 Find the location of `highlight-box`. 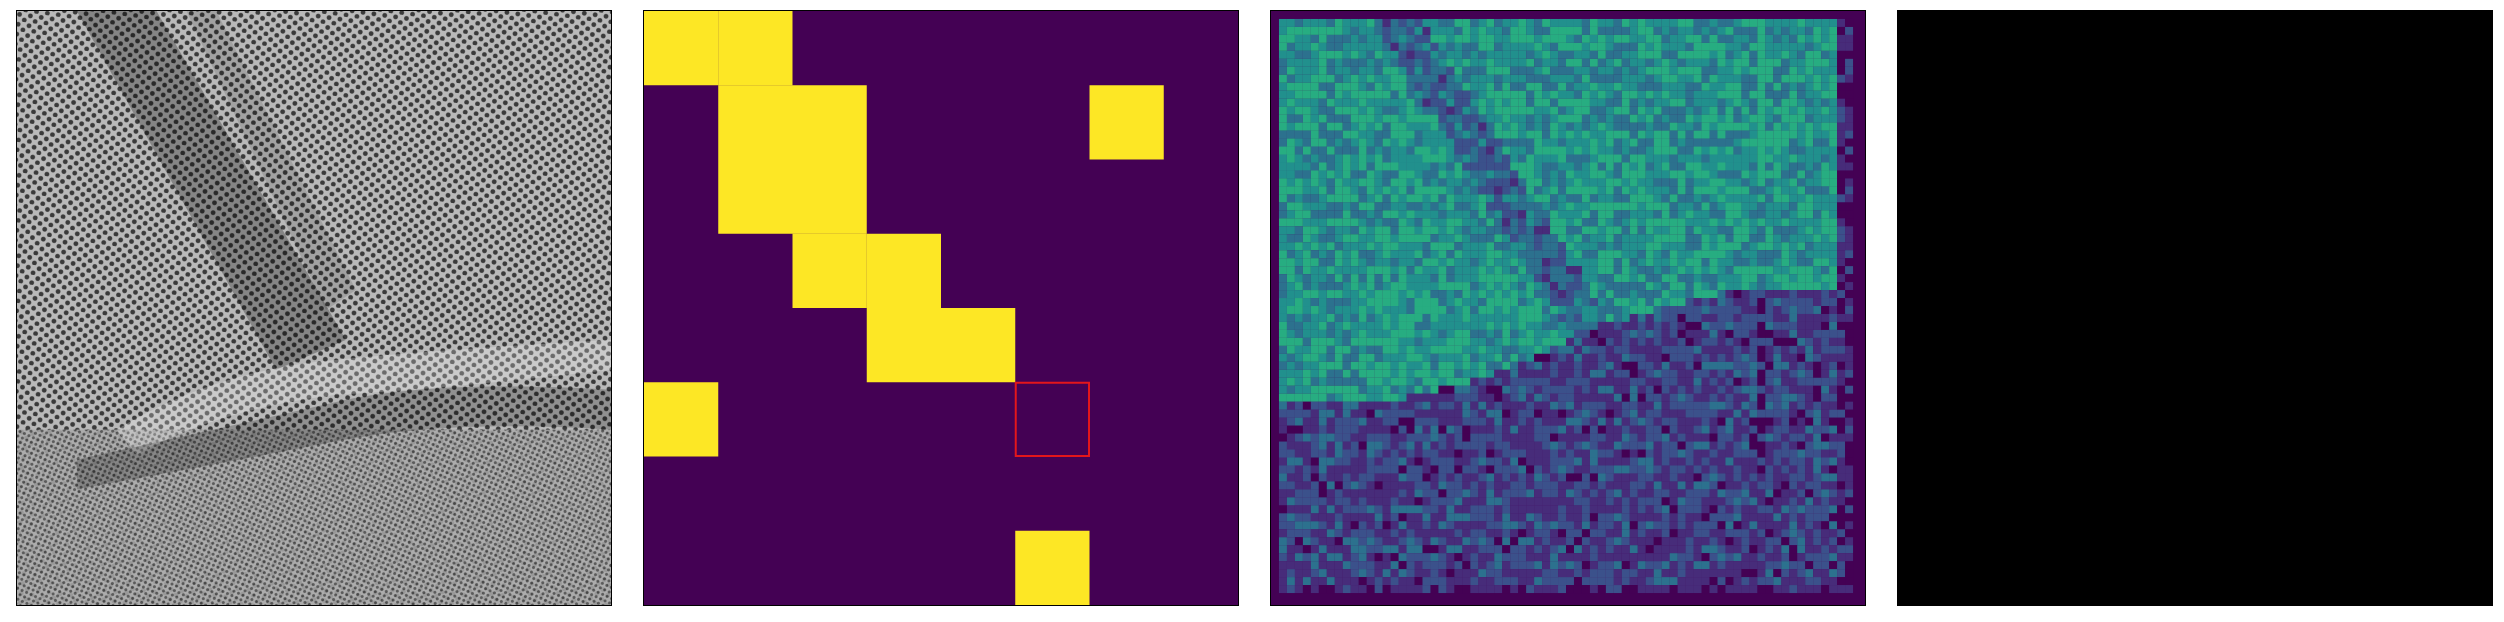

highlight-box is located at coordinates (1052, 419).